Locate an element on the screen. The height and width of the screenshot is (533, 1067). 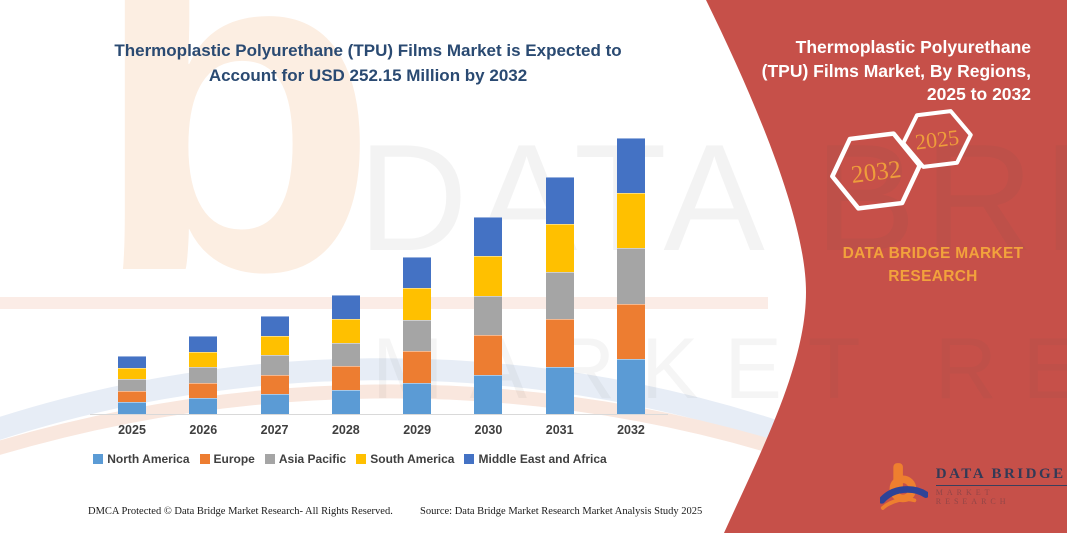
bar-2025 is located at coordinates (132, 385).